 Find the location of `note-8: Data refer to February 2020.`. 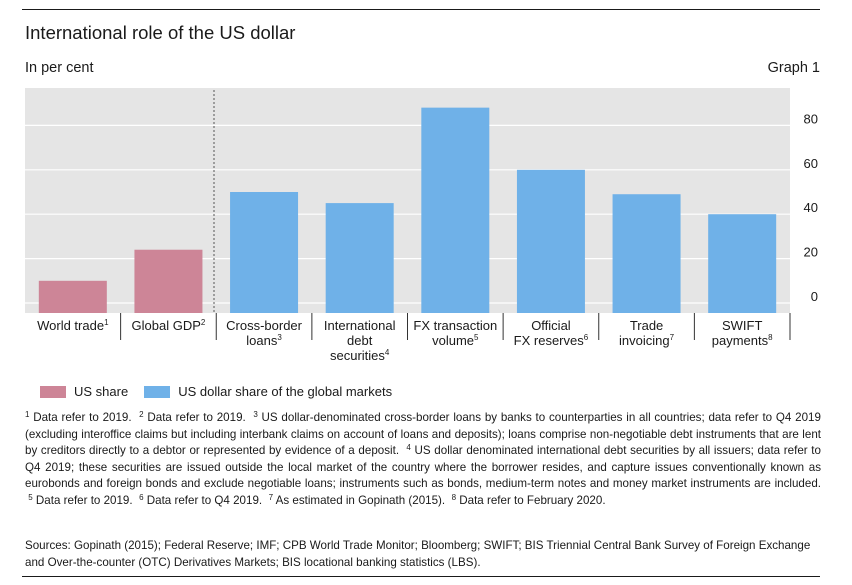

note-8: Data refer to February 2020. is located at coordinates (532, 500).